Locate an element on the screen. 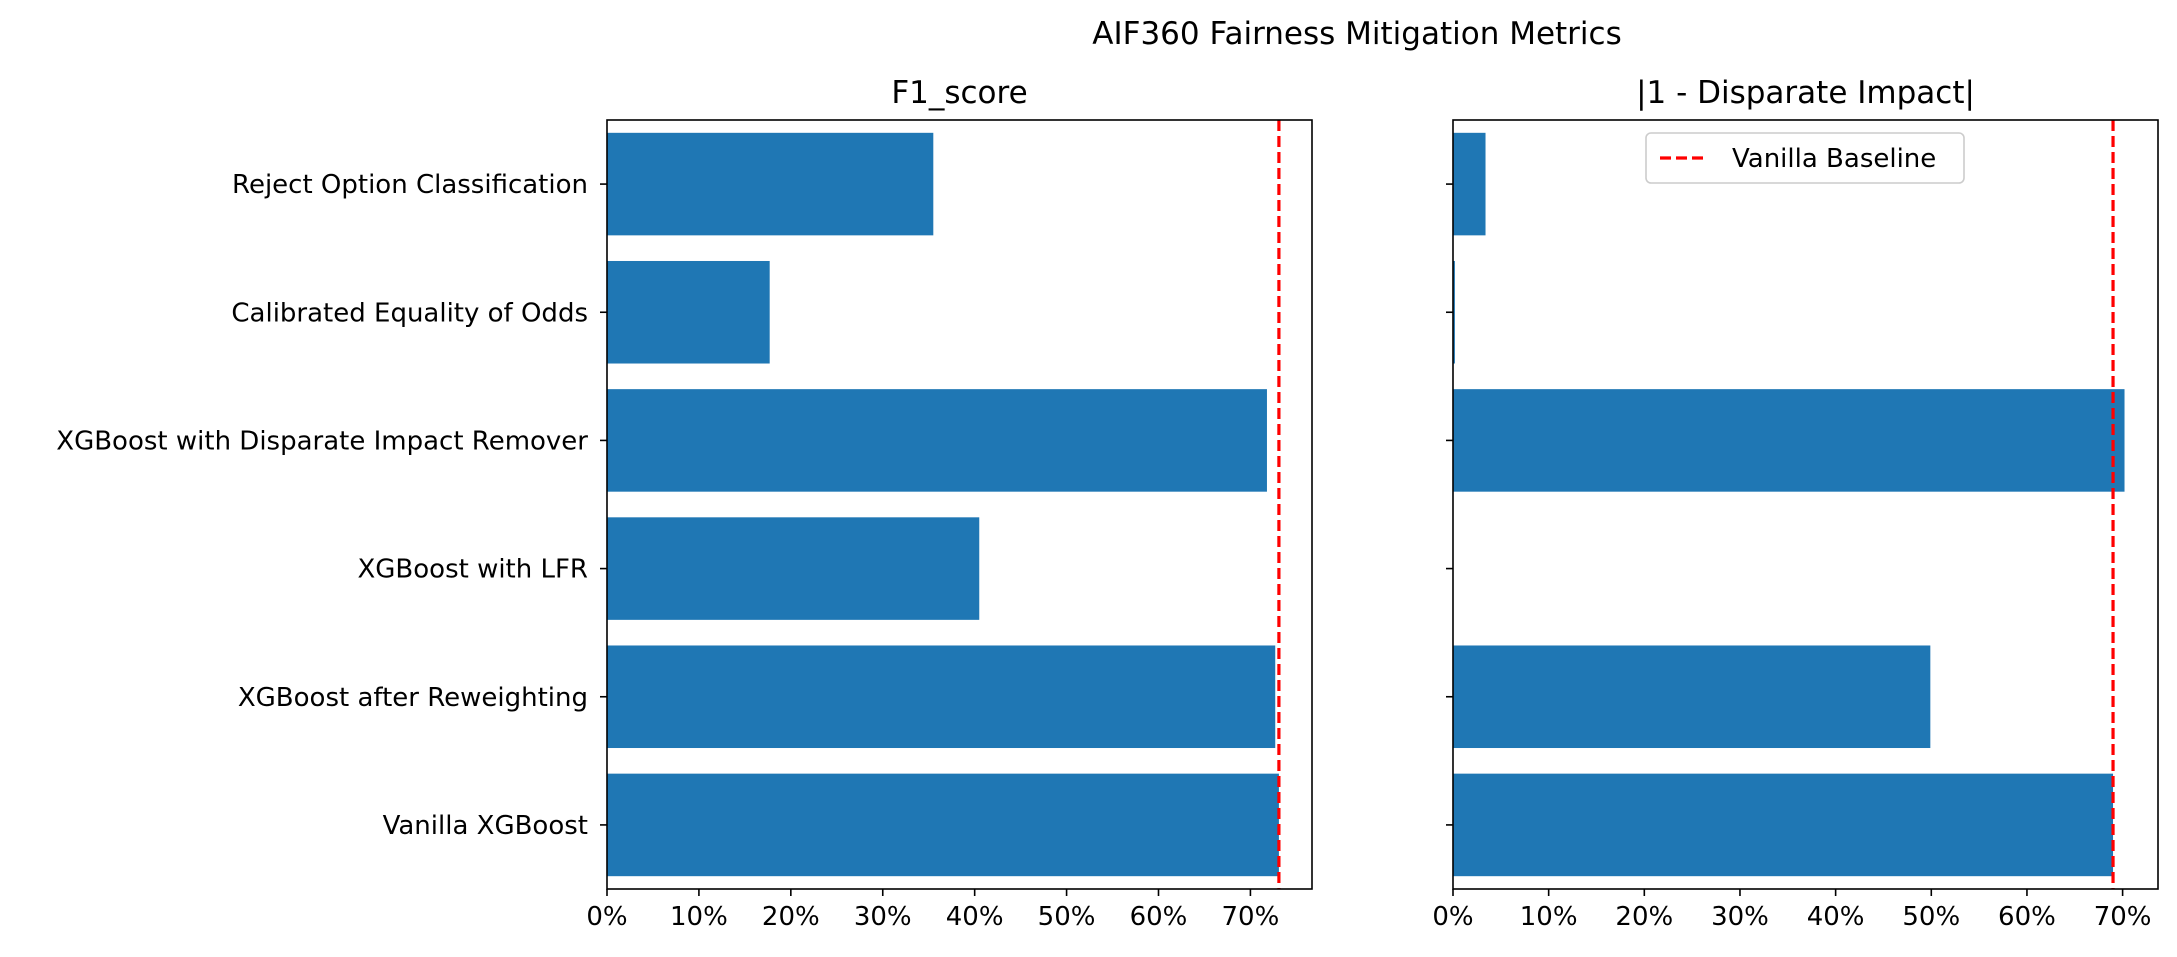 This screenshot has height=957, width=2177. y-tick-label: XGBoost with Disparate Impact Remover is located at coordinates (322, 441).